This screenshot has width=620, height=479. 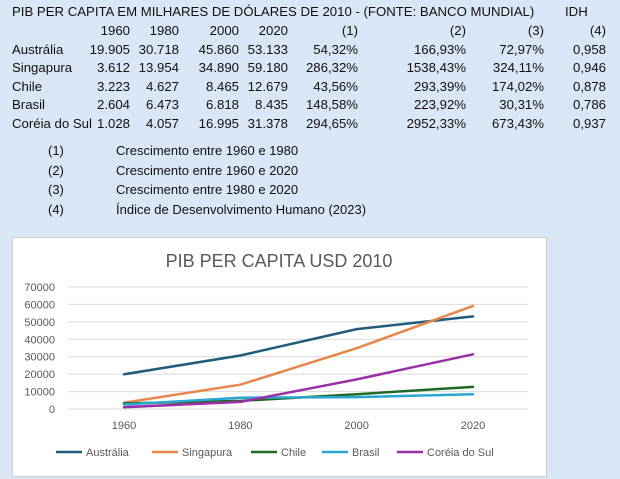 I want to click on table-cell: 1.028, so click(x=113, y=123).